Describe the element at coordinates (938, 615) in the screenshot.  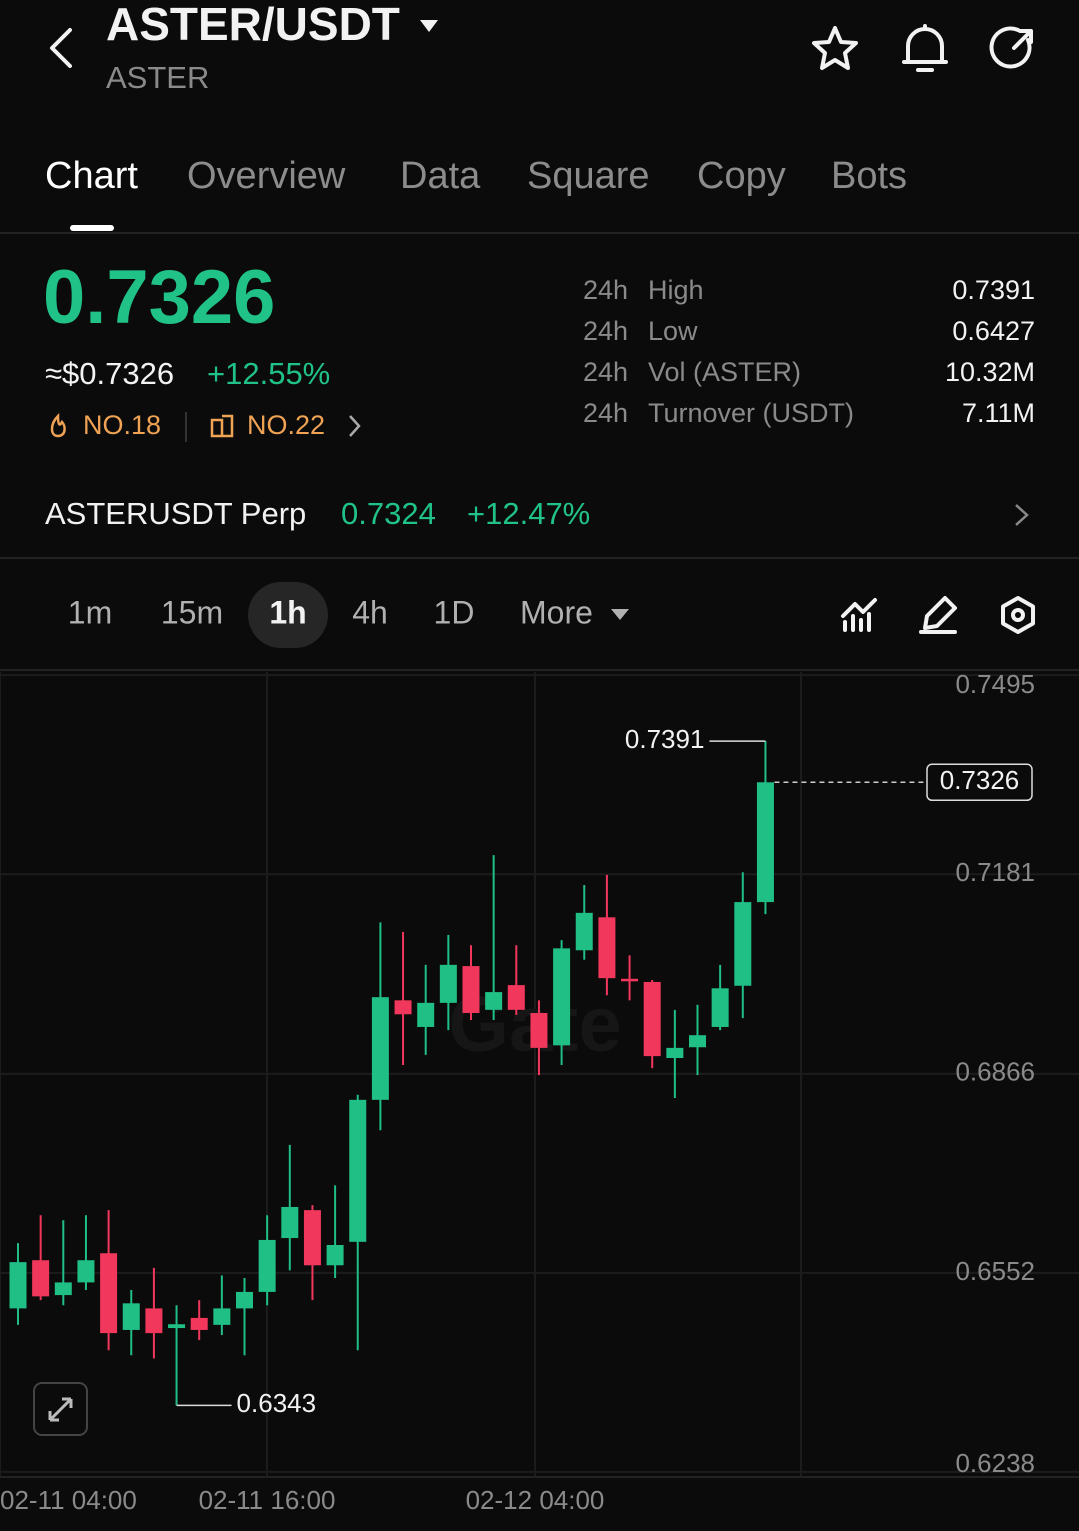
I see `draw-icon` at that location.